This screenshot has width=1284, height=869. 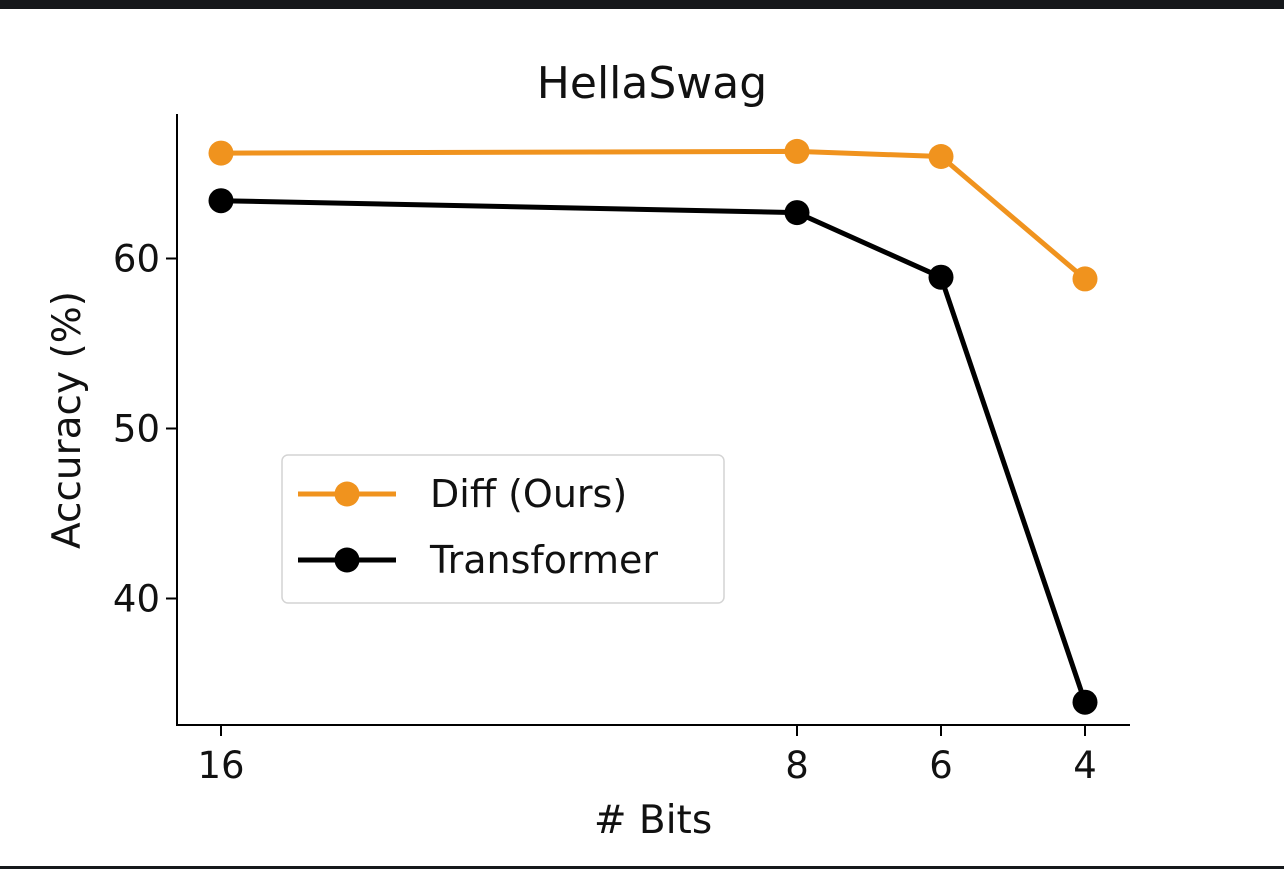 I want to click on y-tick-label: 40, so click(x=136, y=599).